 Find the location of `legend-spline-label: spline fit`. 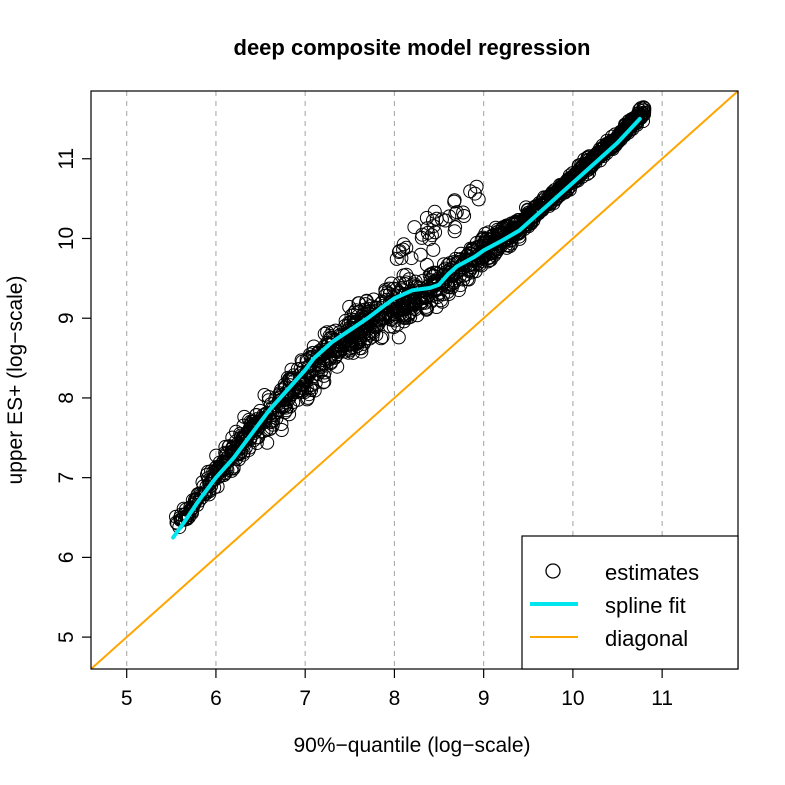

legend-spline-label: spline fit is located at coordinates (645, 605).